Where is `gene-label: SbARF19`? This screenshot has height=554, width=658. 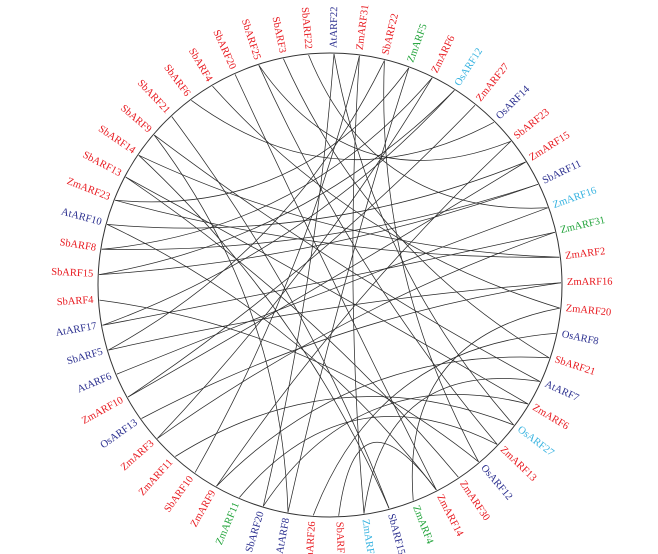 gene-label: SbARF19 is located at coordinates (339, 538).